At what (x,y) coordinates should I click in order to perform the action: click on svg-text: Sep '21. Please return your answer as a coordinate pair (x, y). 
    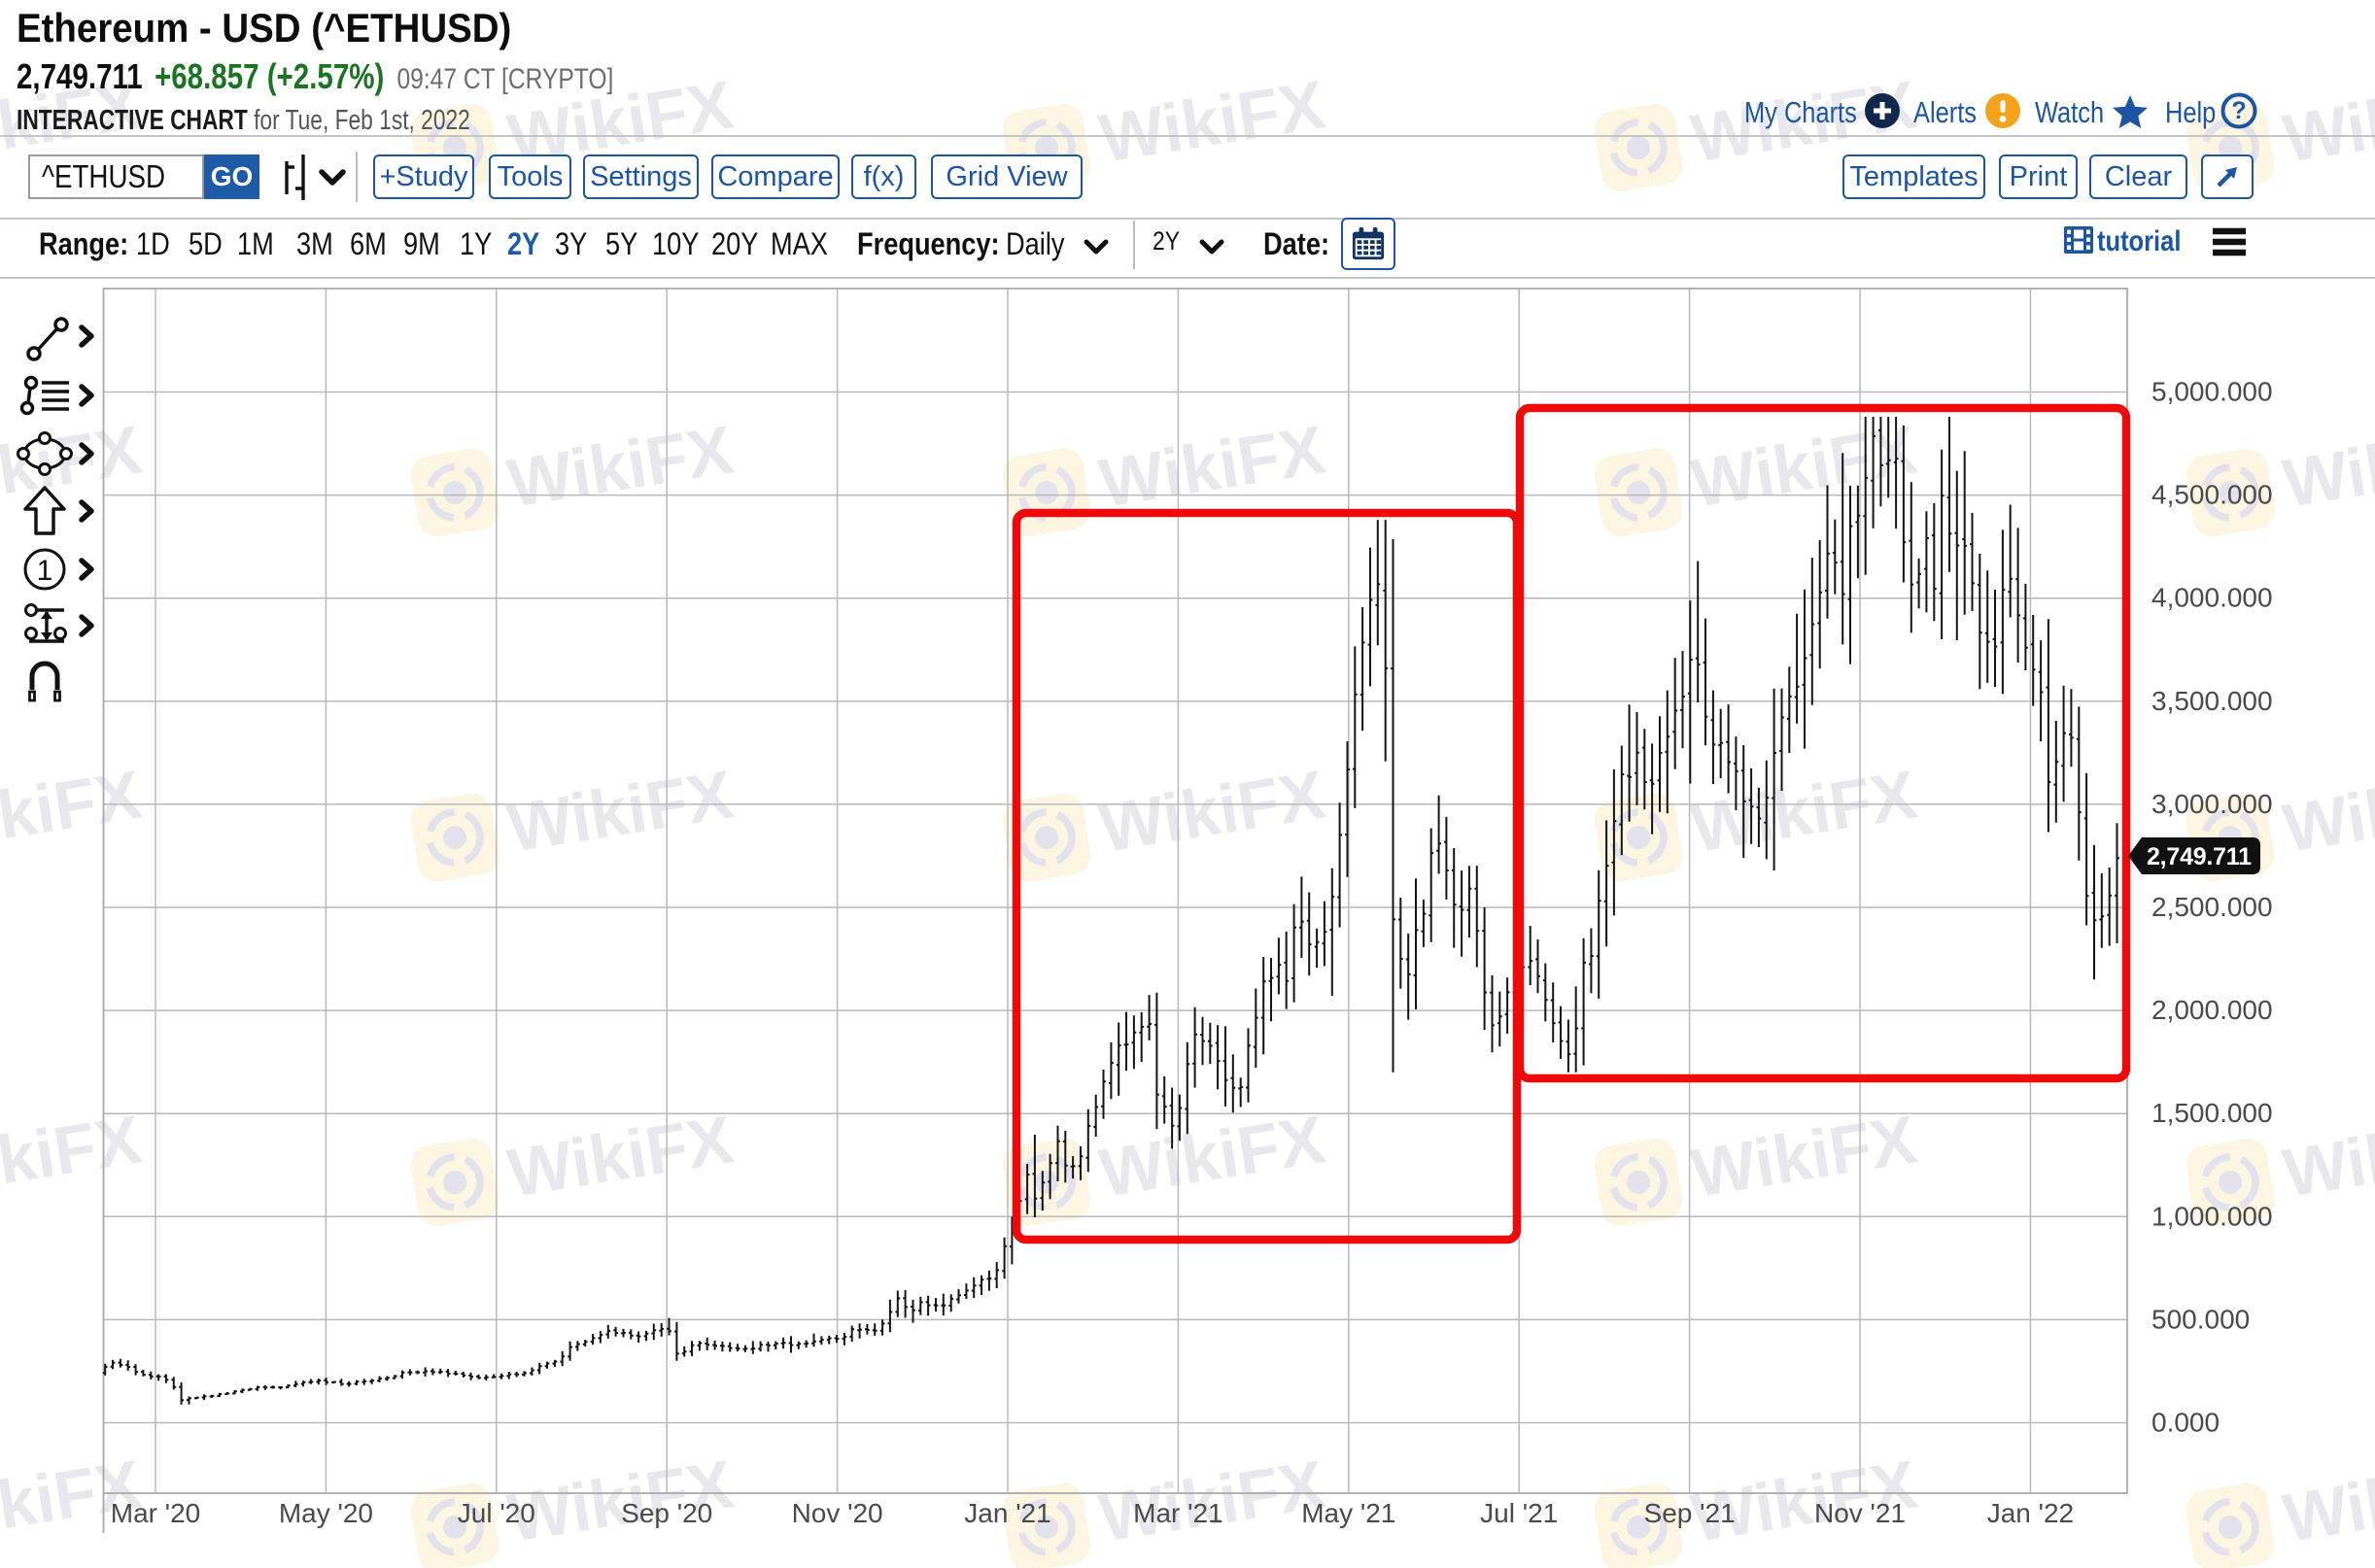
    Looking at the image, I should click on (1690, 1513).